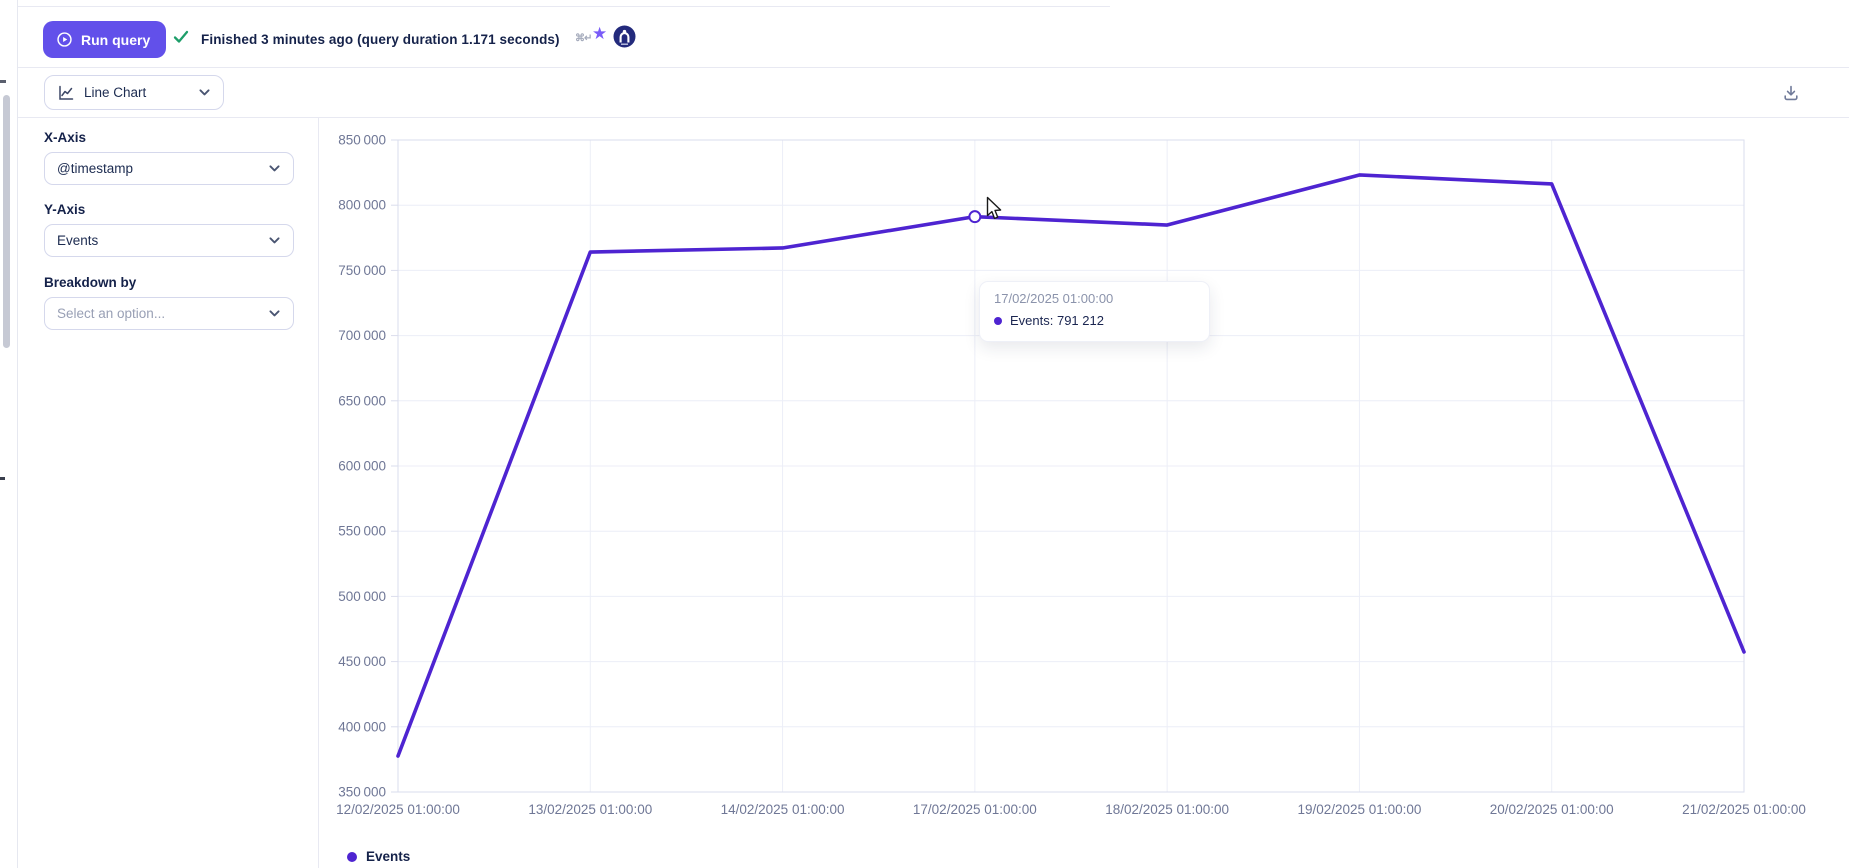 The image size is (1849, 868). I want to click on svg-text: 400 000, so click(362, 726).